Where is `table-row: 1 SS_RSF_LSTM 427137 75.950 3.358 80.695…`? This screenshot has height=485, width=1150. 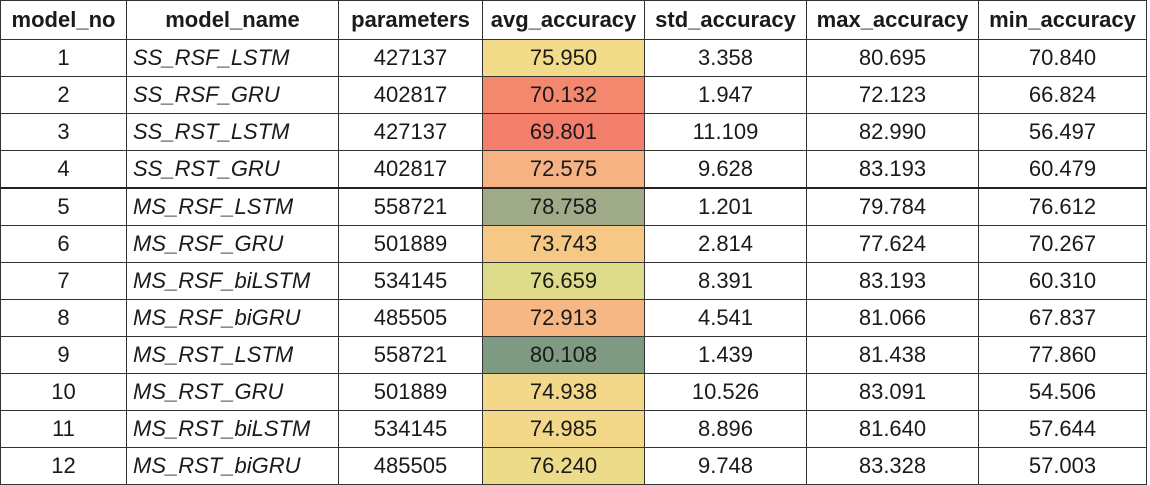
table-row: 1 SS_RSF_LSTM 427137 75.950 3.358 80.695… is located at coordinates (573, 58).